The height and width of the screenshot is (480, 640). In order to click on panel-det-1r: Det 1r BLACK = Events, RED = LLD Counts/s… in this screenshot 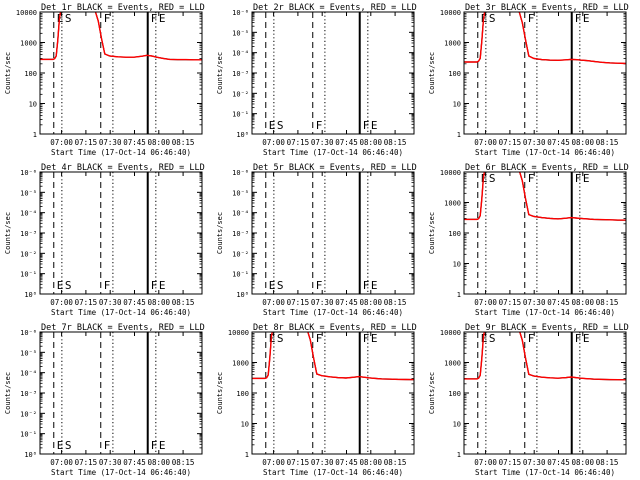, I will do `click(104, 80)`.